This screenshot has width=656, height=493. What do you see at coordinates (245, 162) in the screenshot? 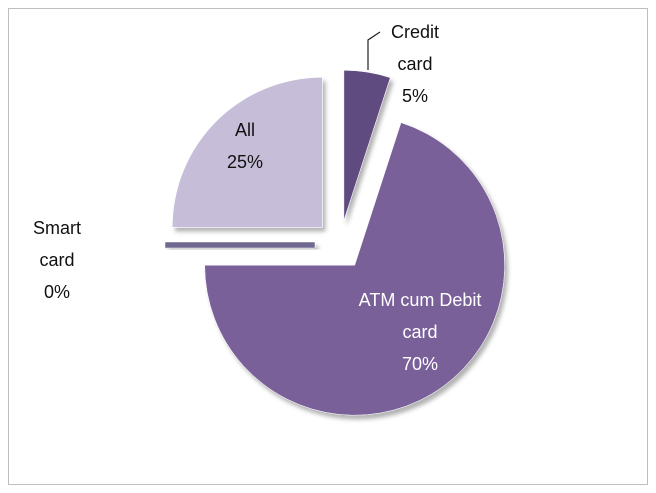
I see `value-label: 25%` at bounding box center [245, 162].